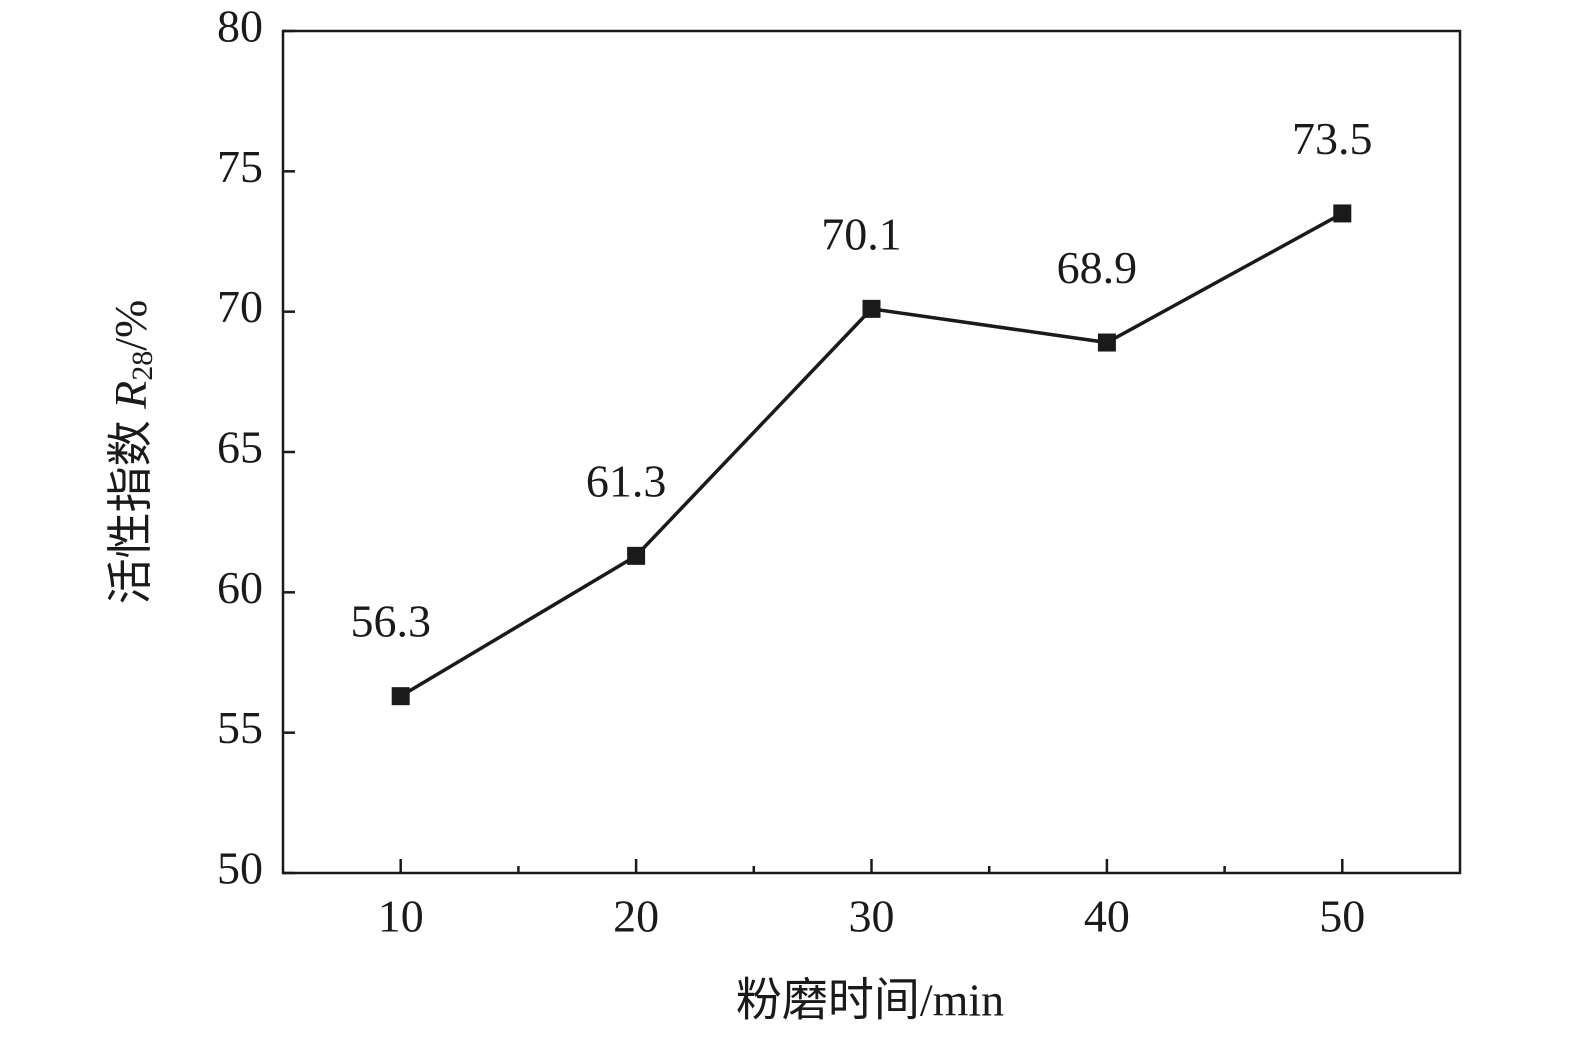  Describe the element at coordinates (626, 480) in the screenshot. I see `data-label: 61.3` at that location.